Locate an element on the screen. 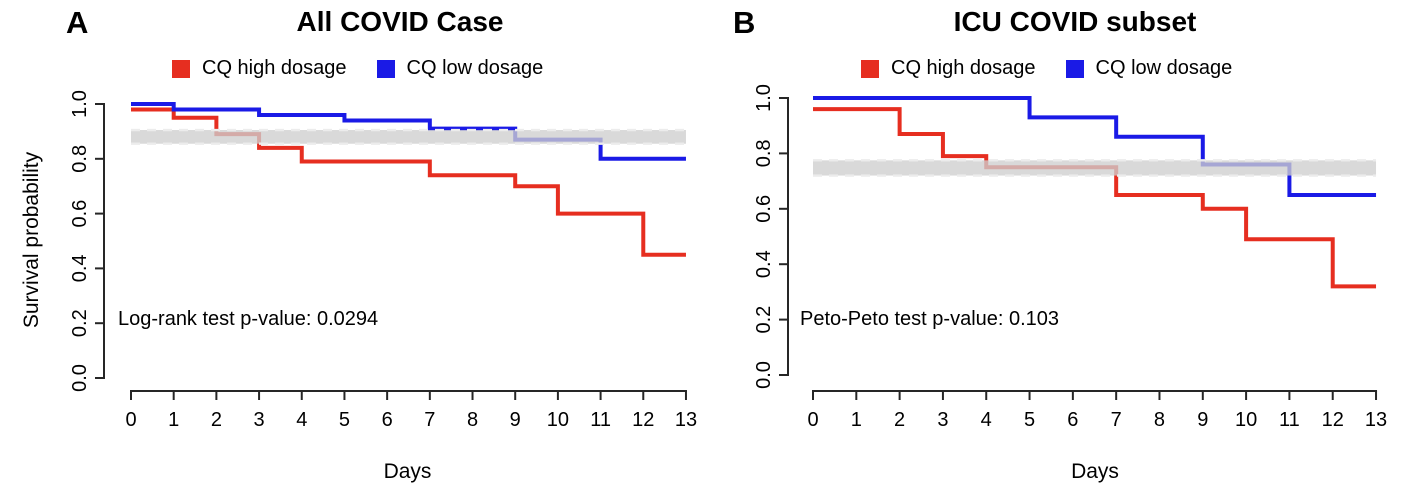 Image resolution: width=1410 pixels, height=498 pixels. panel-title-a: All COVID Case is located at coordinates (400, 21).